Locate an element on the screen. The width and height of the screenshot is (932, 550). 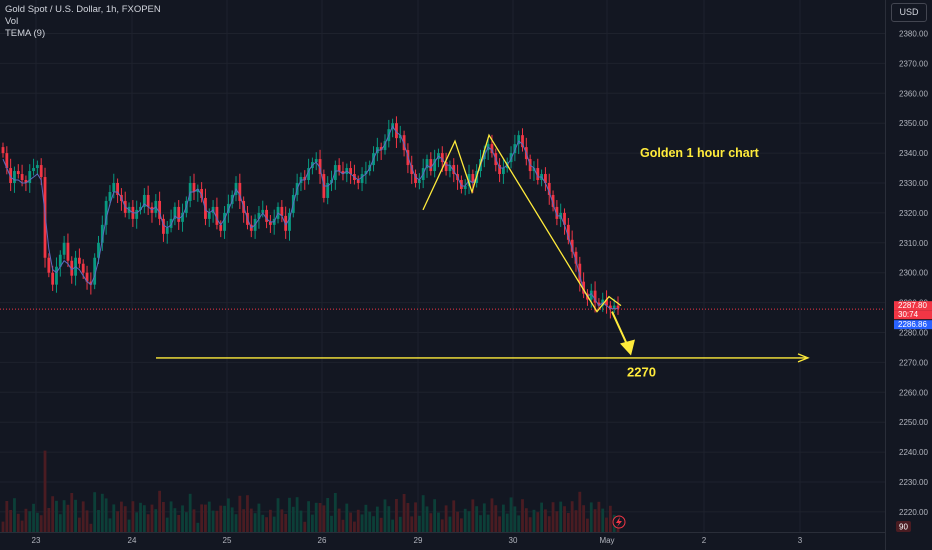
price-tick-label: 2380.00 is located at coordinates (913, 34).